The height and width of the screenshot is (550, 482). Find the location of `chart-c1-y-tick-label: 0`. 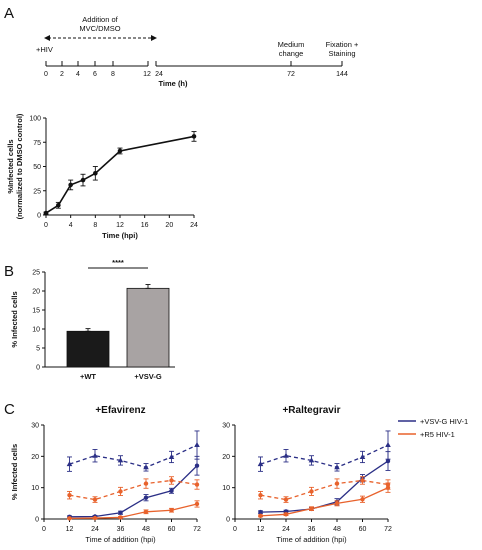

chart-c1-y-tick-label: 0 is located at coordinates (37, 520).